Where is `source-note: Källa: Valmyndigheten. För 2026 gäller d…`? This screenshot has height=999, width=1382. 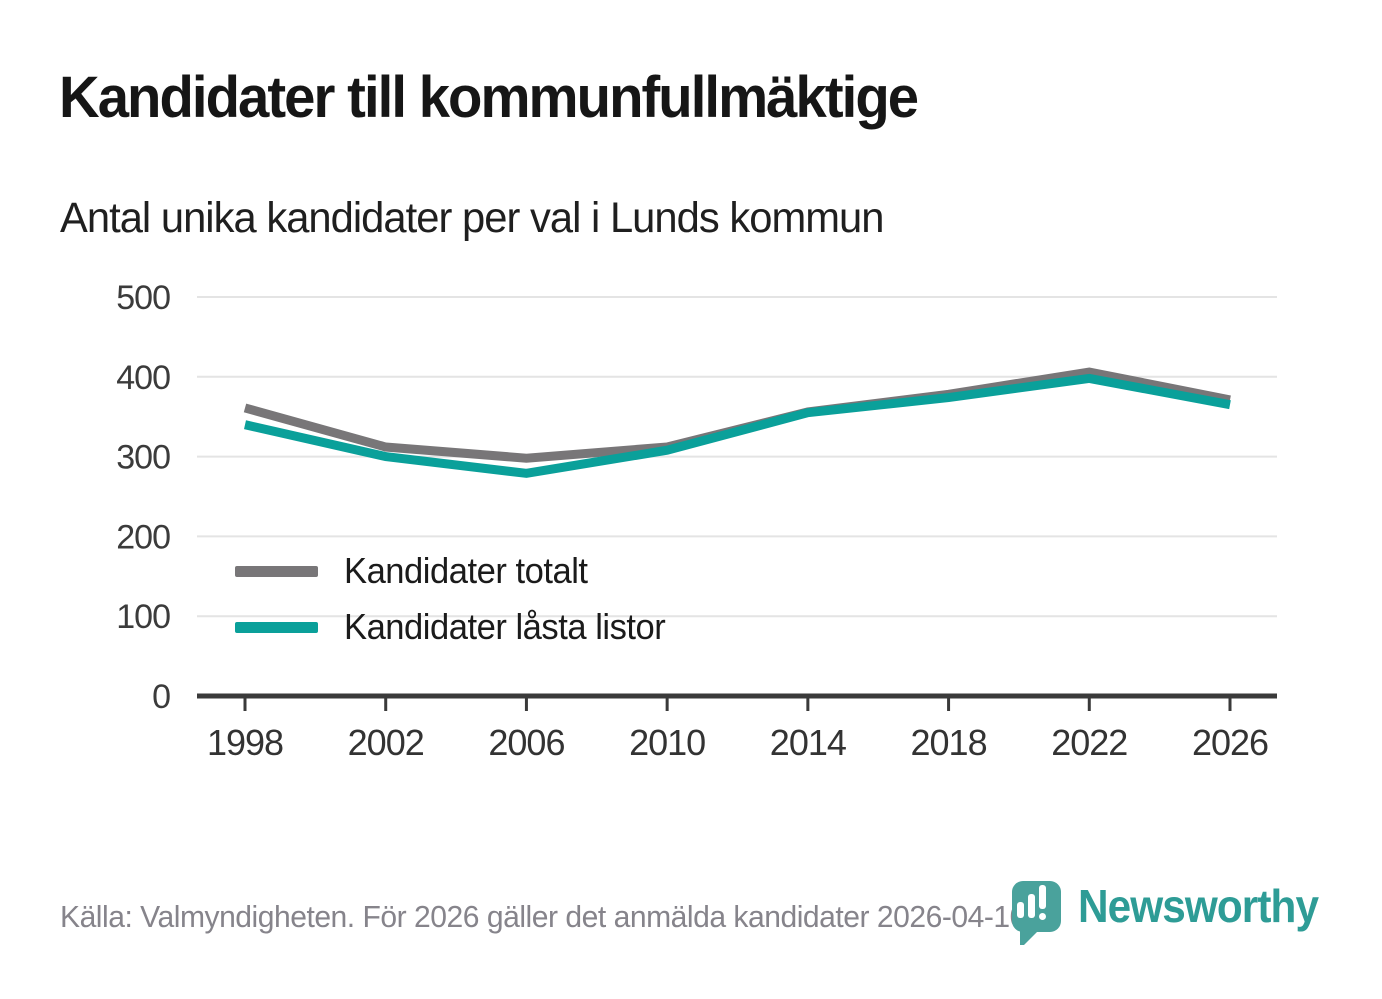
source-note: Källa: Valmyndigheten. För 2026 gäller d… is located at coordinates (547, 916).